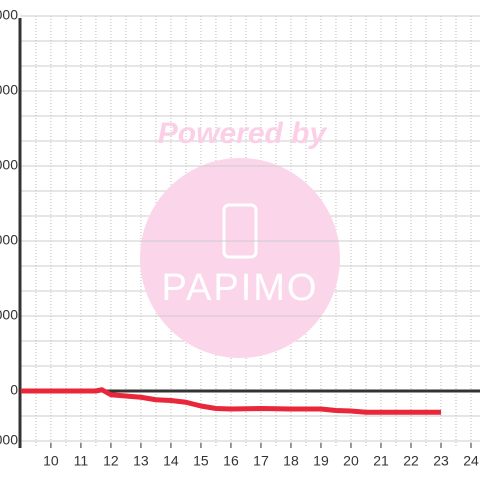 This screenshot has height=480, width=480. What do you see at coordinates (240, 231) in the screenshot?
I see `watermark-icon` at bounding box center [240, 231].